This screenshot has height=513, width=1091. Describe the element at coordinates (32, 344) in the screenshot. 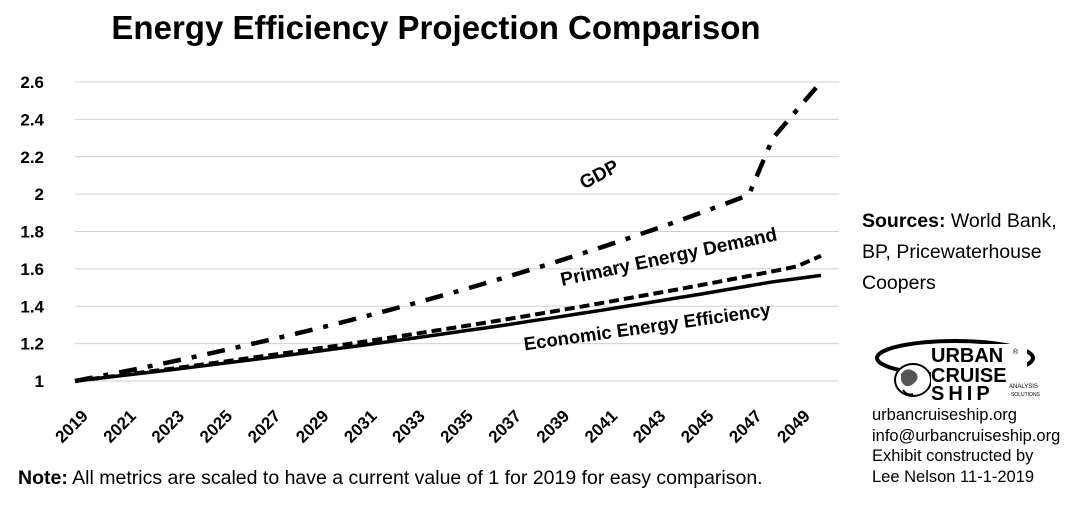

I see `y-tick-label: 1.2` at that location.